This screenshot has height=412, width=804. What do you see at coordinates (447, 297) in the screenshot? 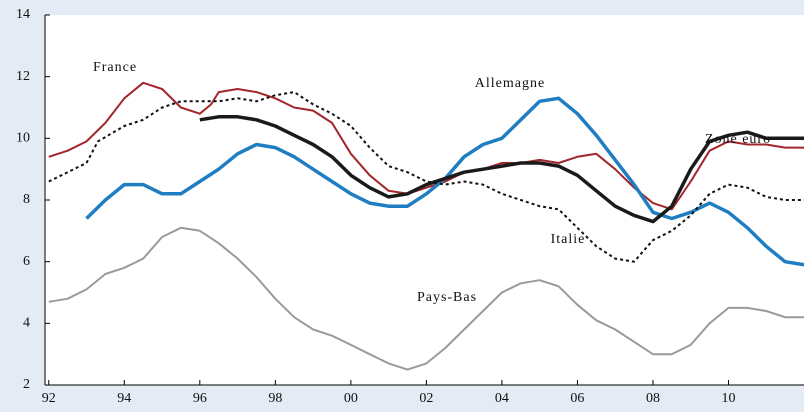
I see `series-label: Pays-Bas` at bounding box center [447, 297].